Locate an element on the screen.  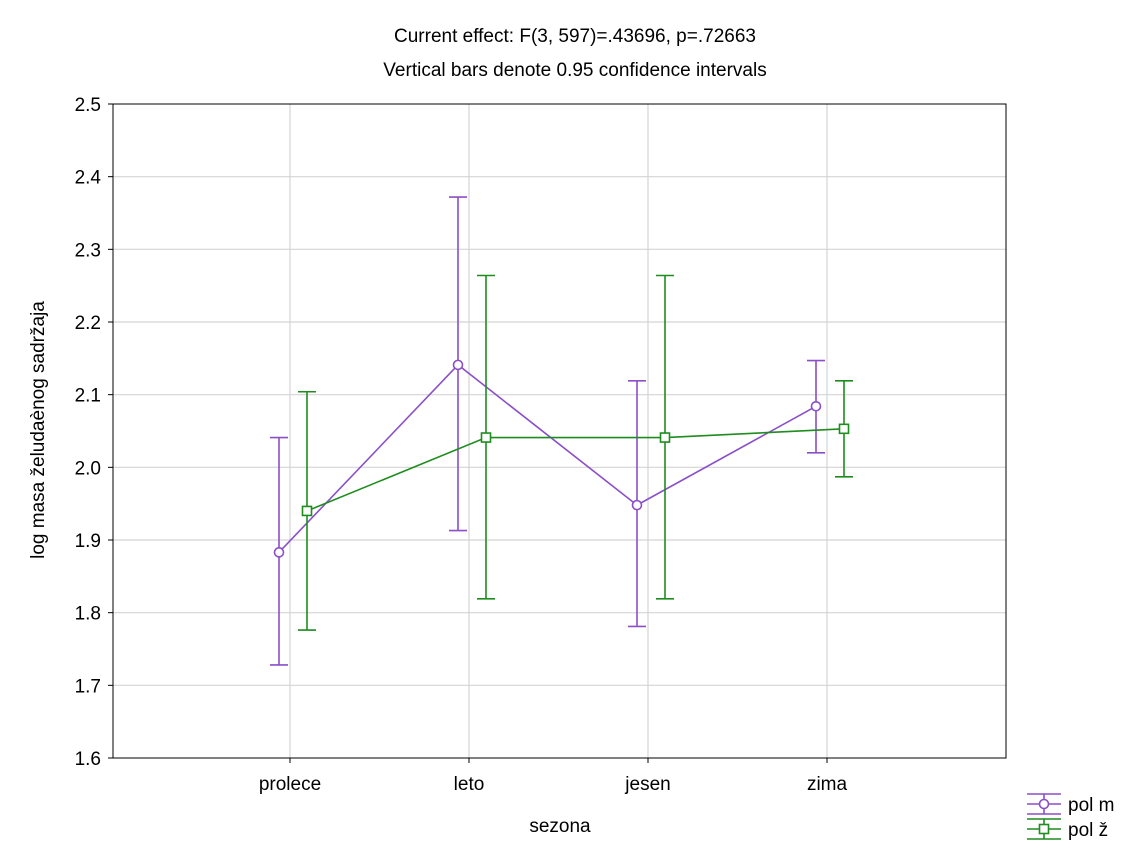
y-axis-label: log masa želudaènog sadržaja is located at coordinates (38, 430).